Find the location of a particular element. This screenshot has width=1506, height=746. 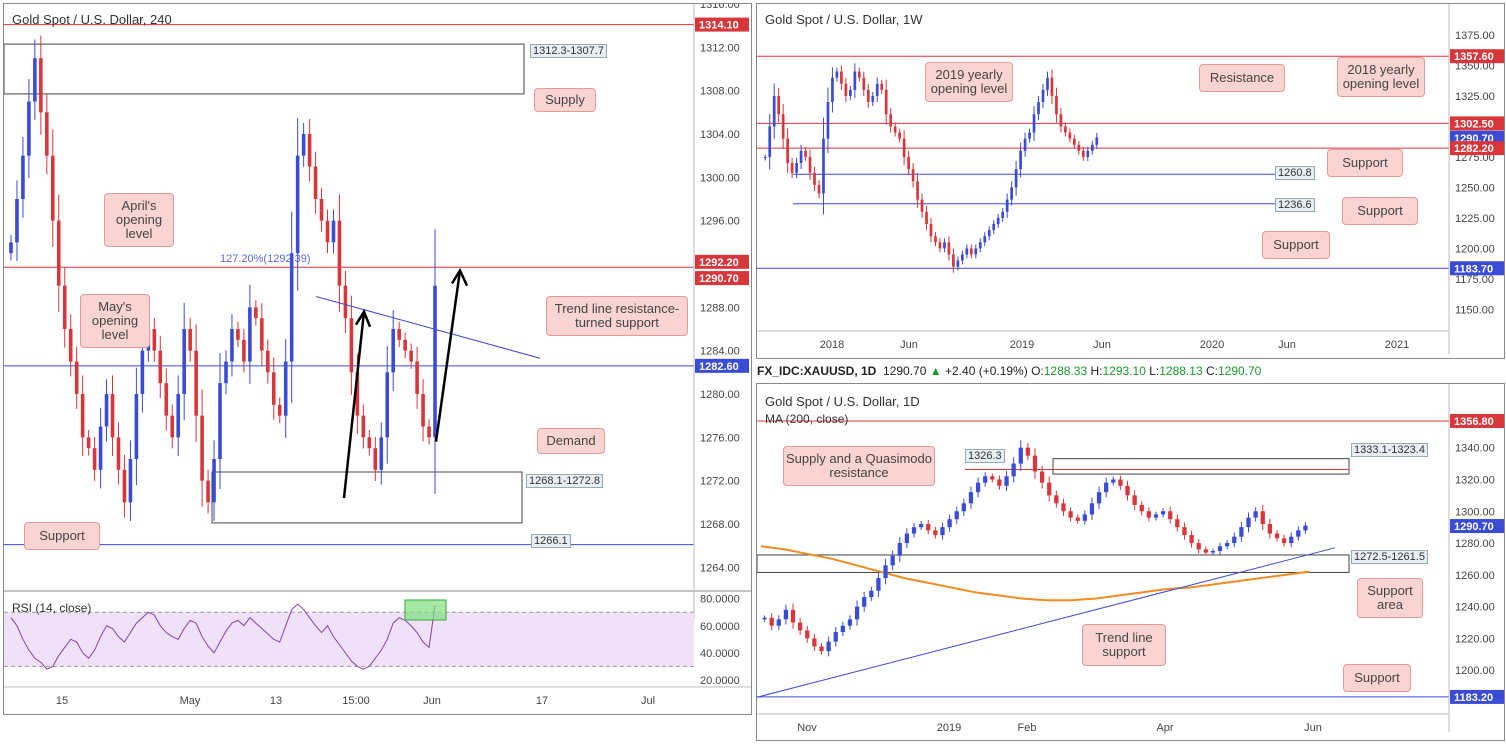

h4-x-tick: 15 is located at coordinates (62, 701).